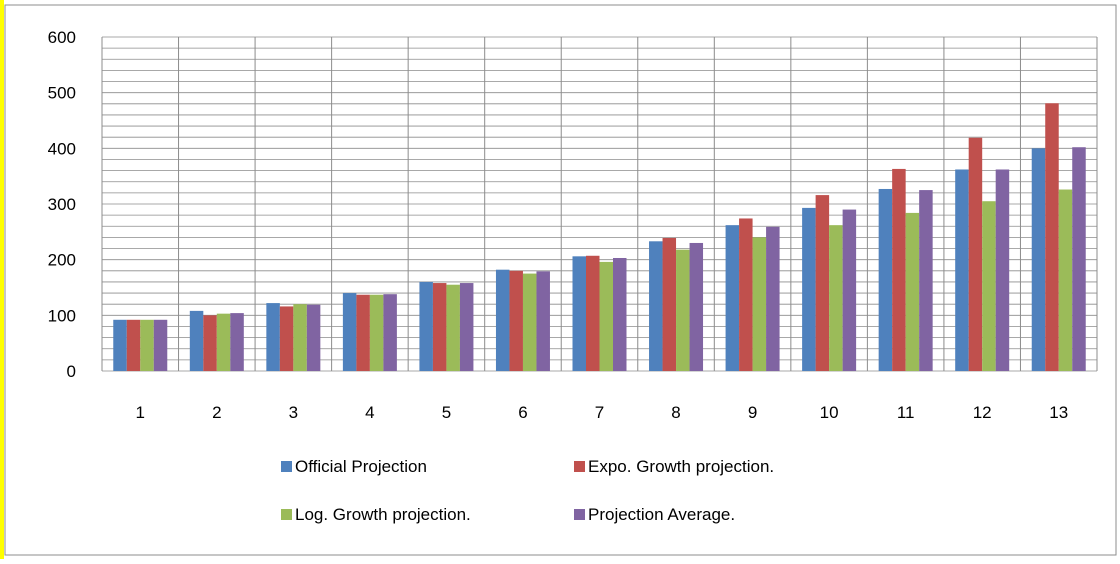  Describe the element at coordinates (216, 412) in the screenshot. I see `x-tick-label: 2` at that location.